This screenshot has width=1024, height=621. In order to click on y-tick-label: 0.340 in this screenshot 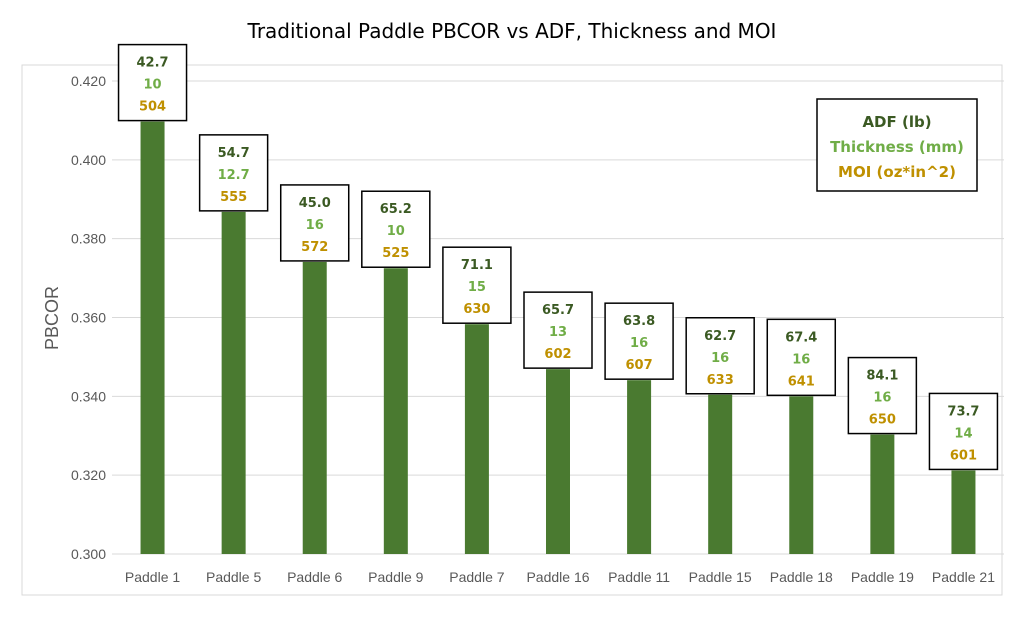, I will do `click(88, 396)`.